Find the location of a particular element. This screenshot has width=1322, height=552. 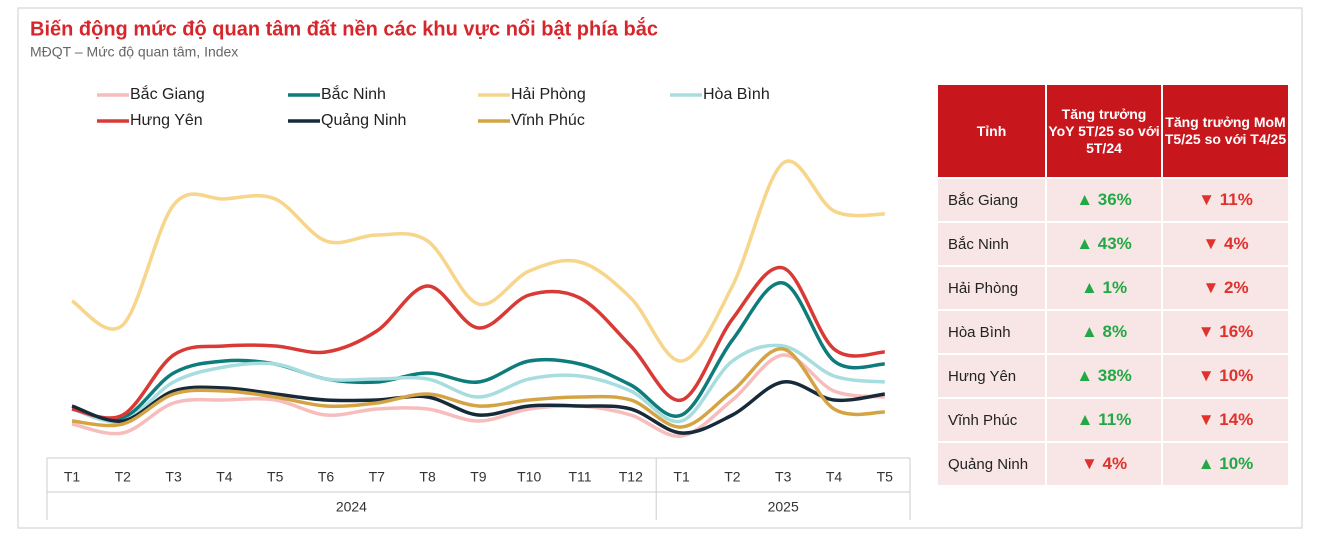

province: Bắc Ninh is located at coordinates (991, 244).